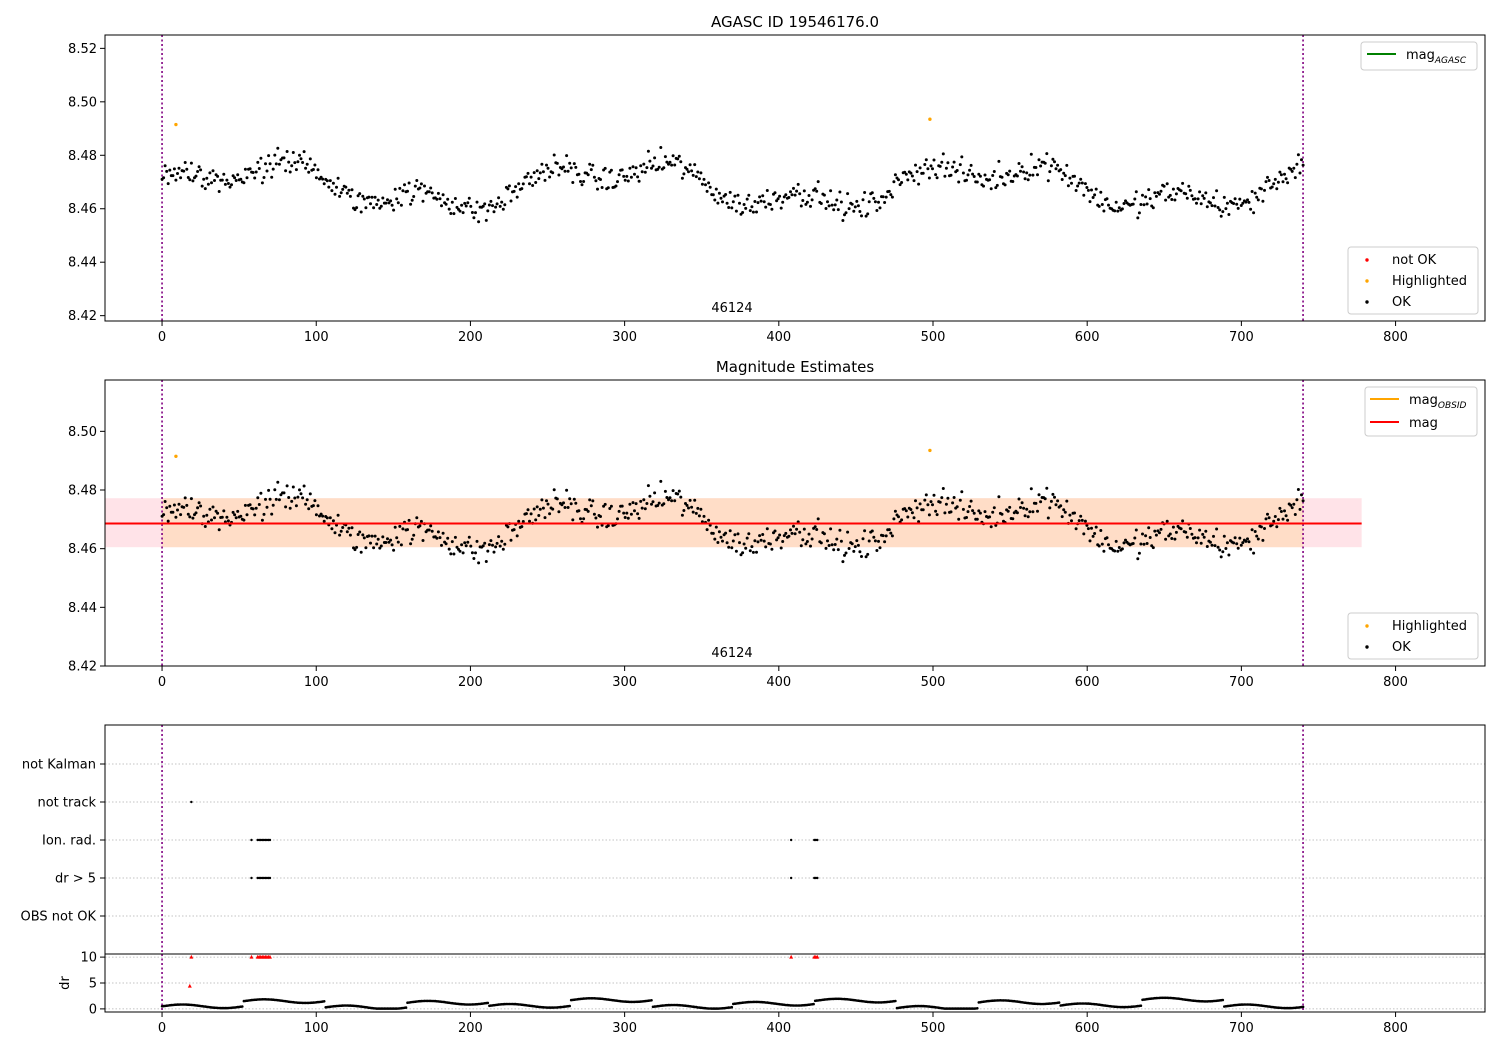  What do you see at coordinates (191, 802) in the screenshot?
I see `flag-point` at bounding box center [191, 802].